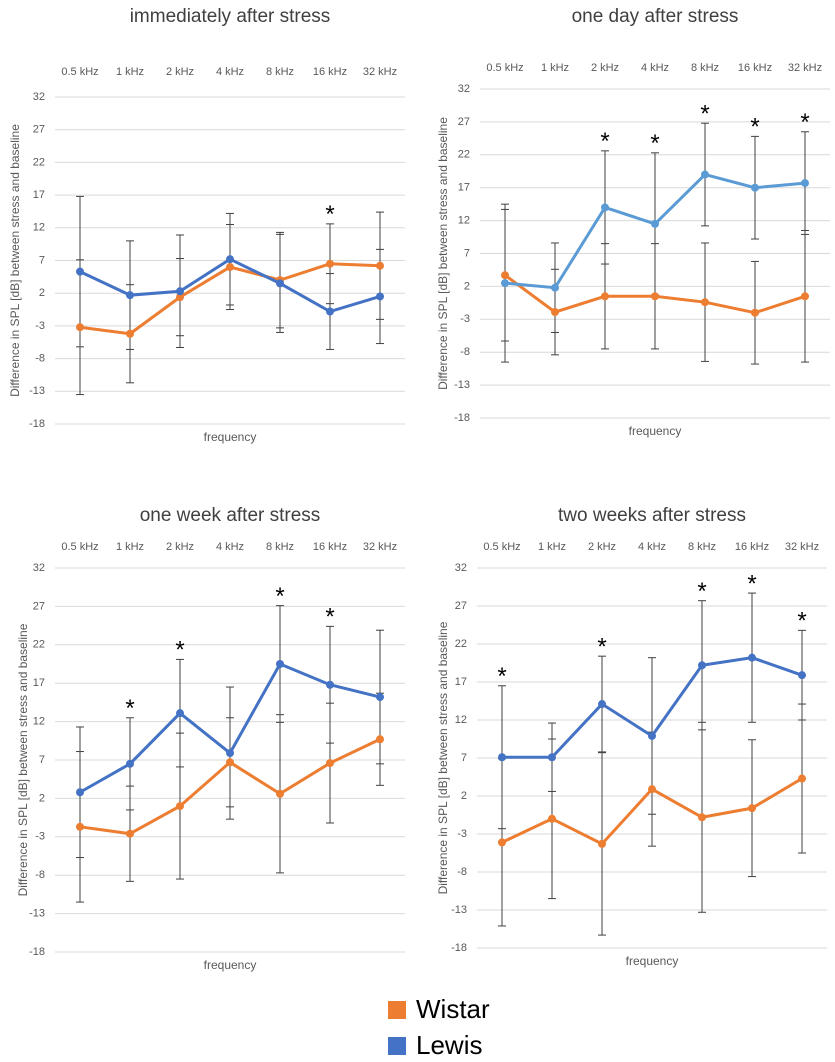  What do you see at coordinates (453, 1009) in the screenshot?
I see `legend-label: Wistar` at bounding box center [453, 1009].